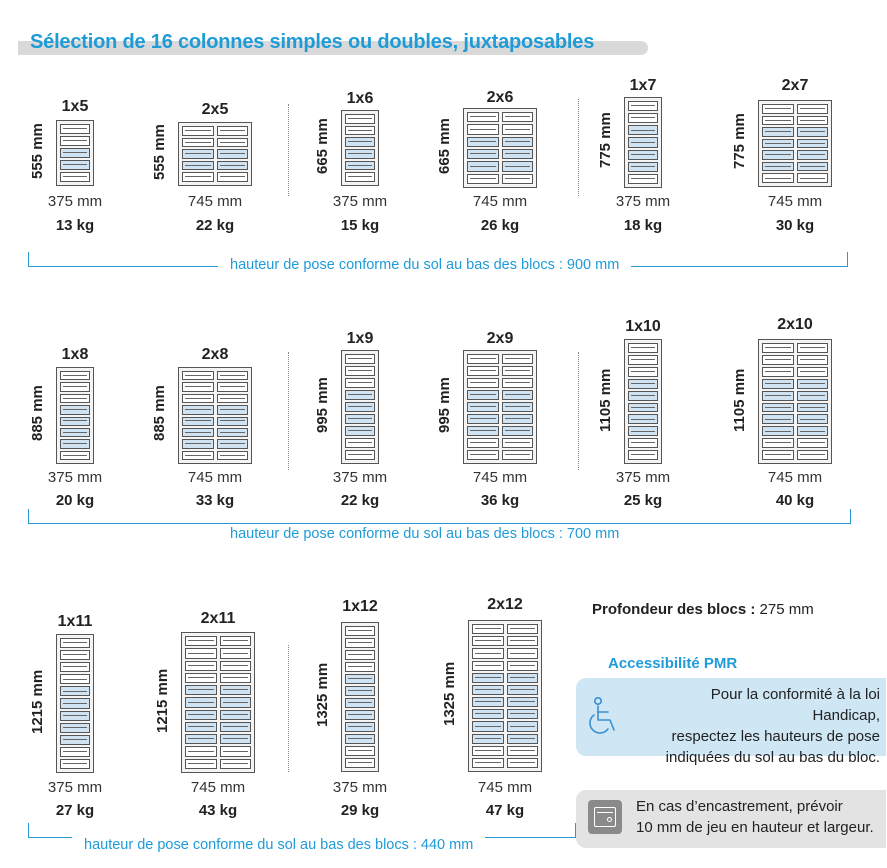  I want to click on unit-name: 2x8, so click(215, 354).